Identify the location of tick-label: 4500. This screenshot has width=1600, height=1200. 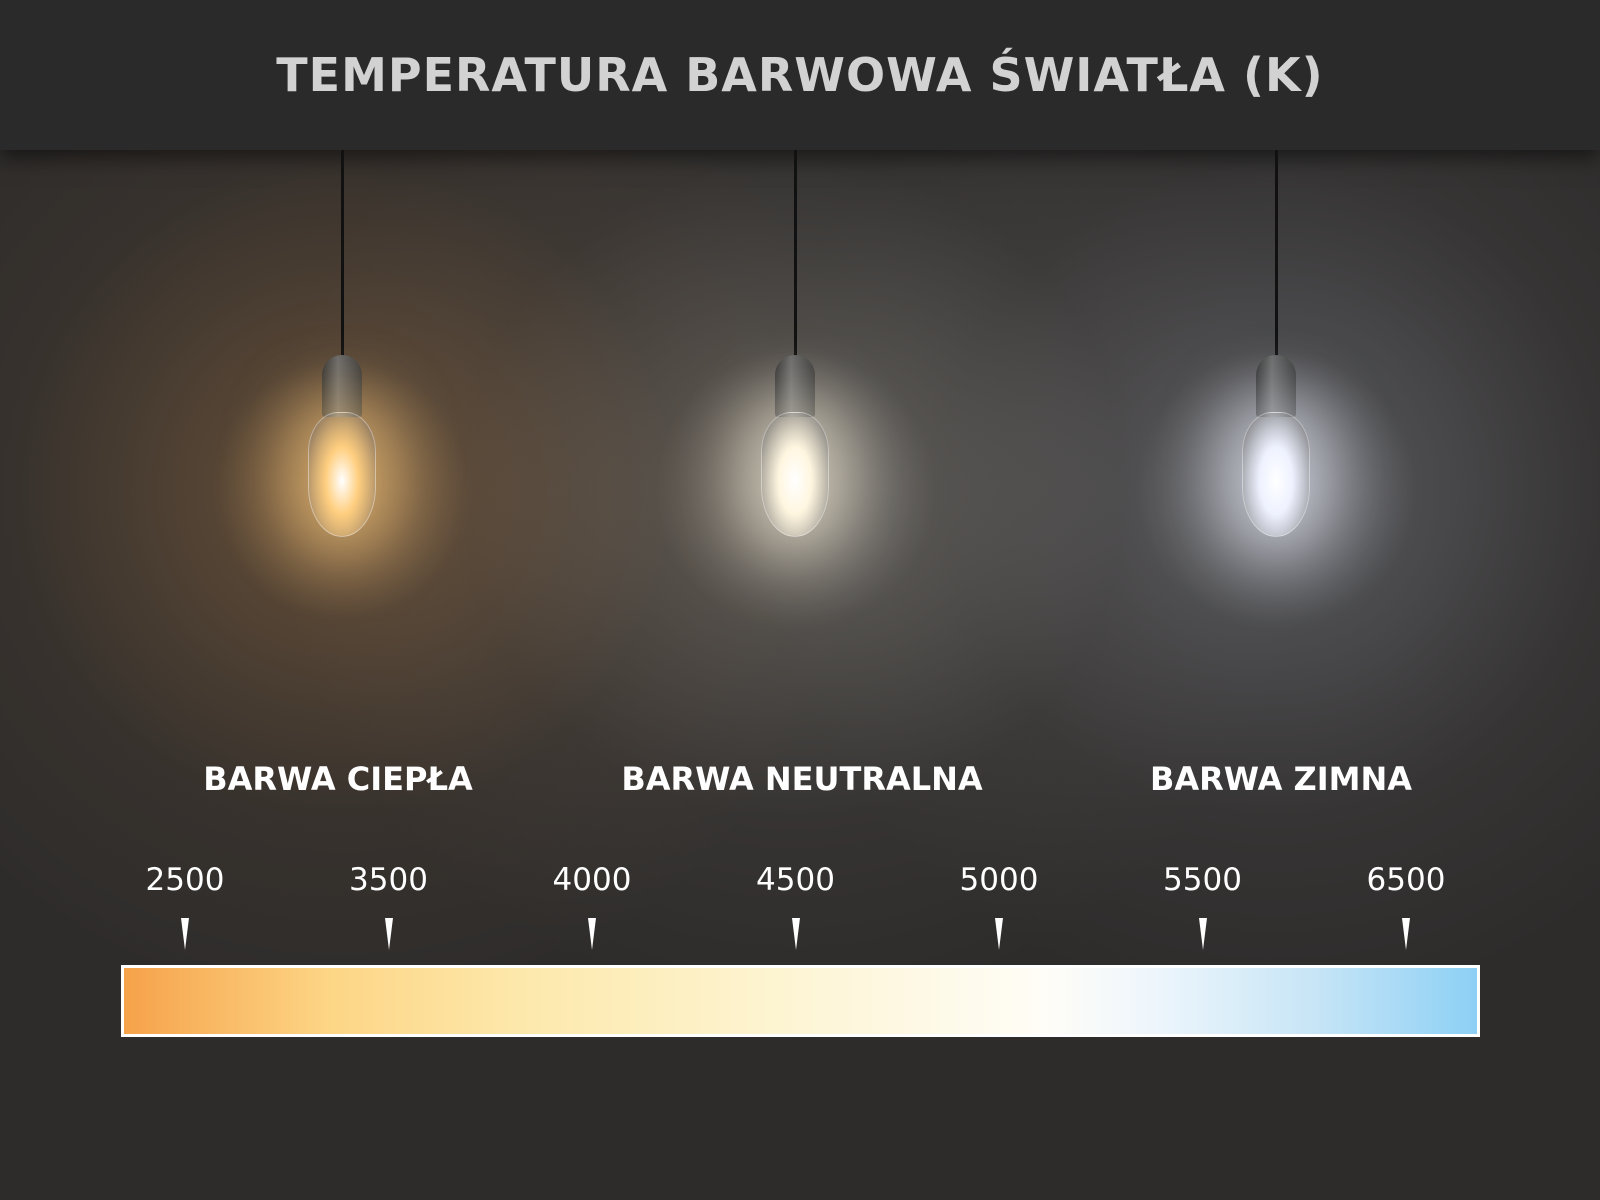
(795, 880).